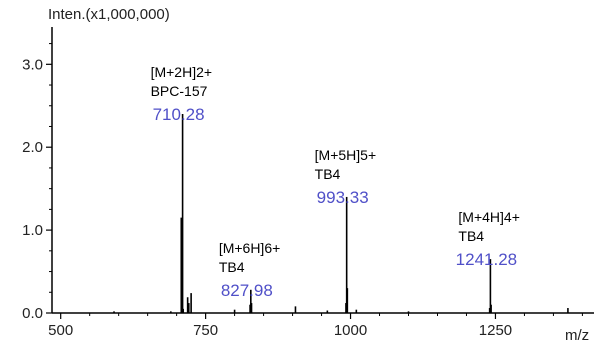 This screenshot has height=345, width=594. What do you see at coordinates (486, 259) in the screenshot?
I see `peak-mz-label: 1241.28` at bounding box center [486, 259].